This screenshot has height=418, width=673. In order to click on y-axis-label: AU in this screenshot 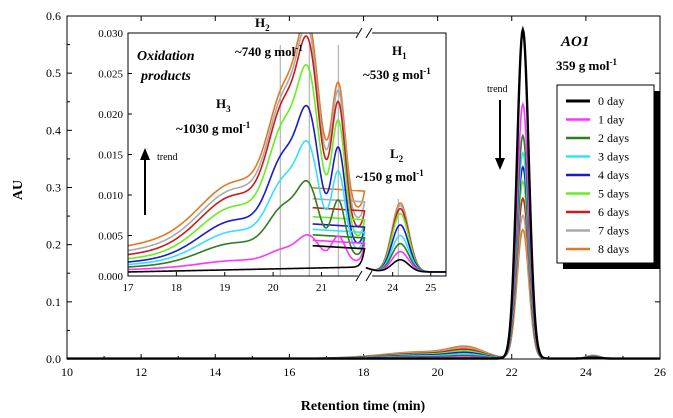, I will do `click(18, 190)`.